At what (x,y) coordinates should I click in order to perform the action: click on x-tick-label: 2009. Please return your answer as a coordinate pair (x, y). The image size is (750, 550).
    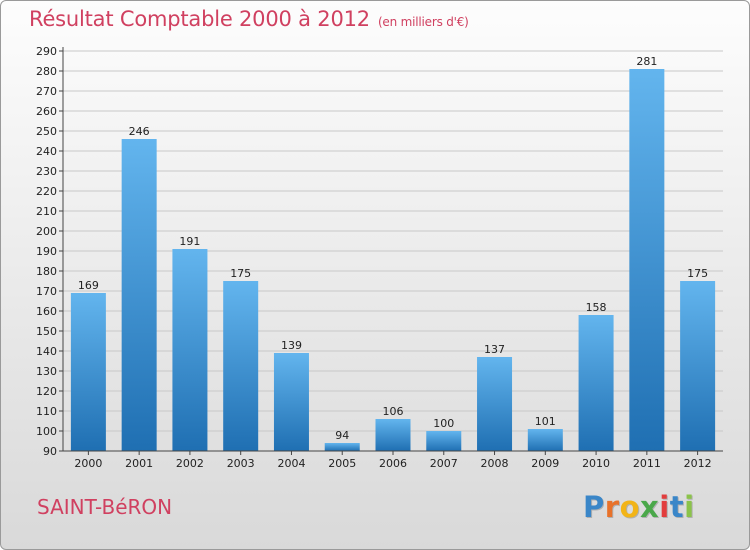
    Looking at the image, I should click on (545, 463).